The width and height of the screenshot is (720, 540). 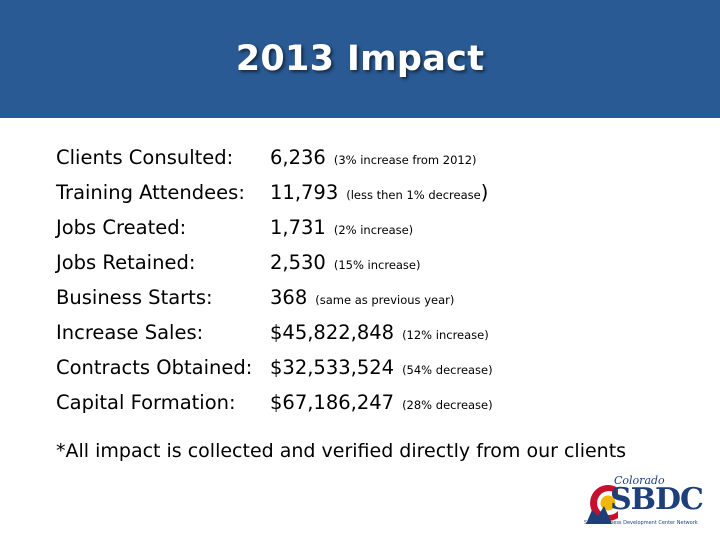 I want to click on stat-label: Contracts Obtained:, so click(x=154, y=367).